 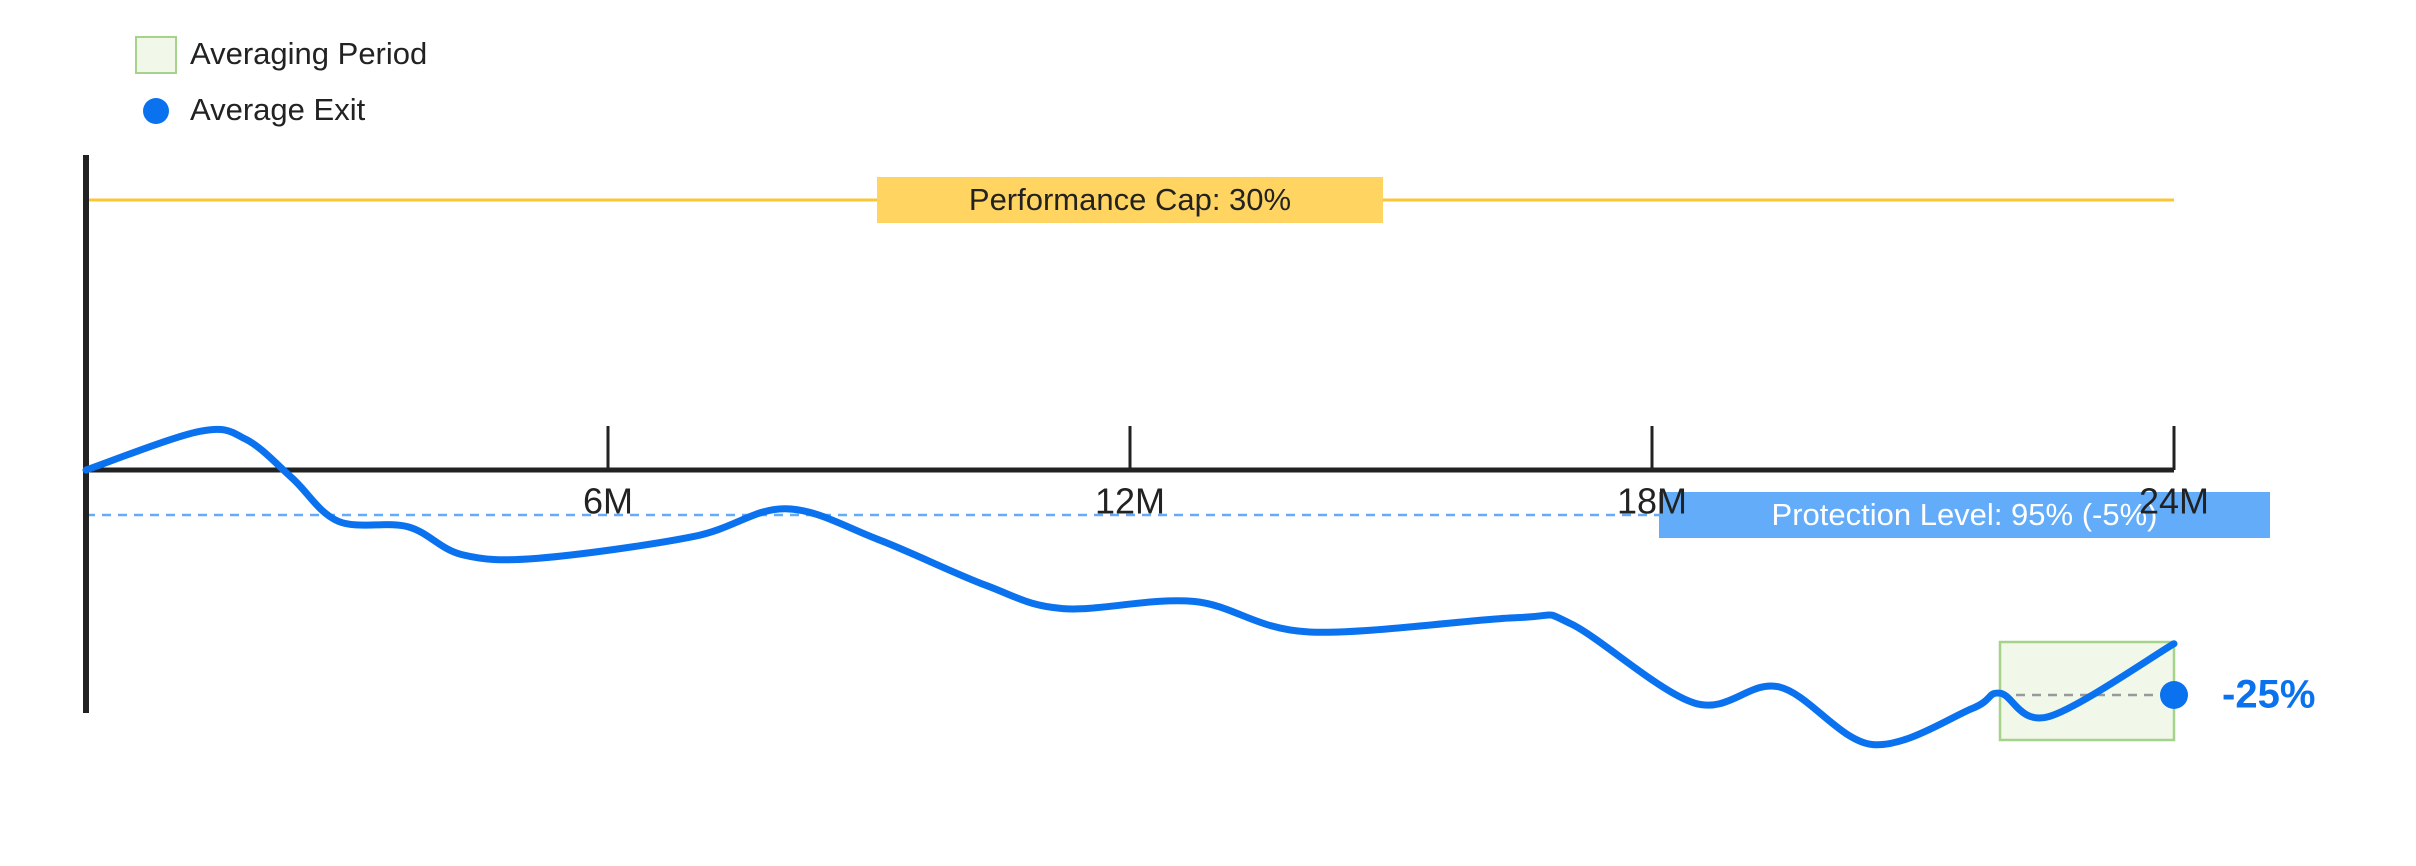 What do you see at coordinates (608, 501) in the screenshot?
I see `x-tick-label: 6M` at bounding box center [608, 501].